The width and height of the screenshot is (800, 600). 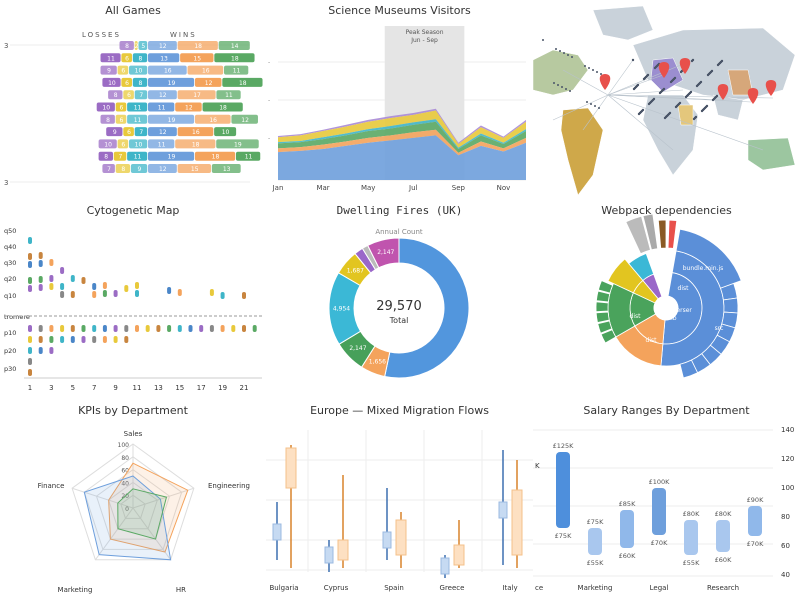 What do you see at coordinates (459, 188) in the screenshot?
I see `x-tick-label: Sep` at bounding box center [459, 188].